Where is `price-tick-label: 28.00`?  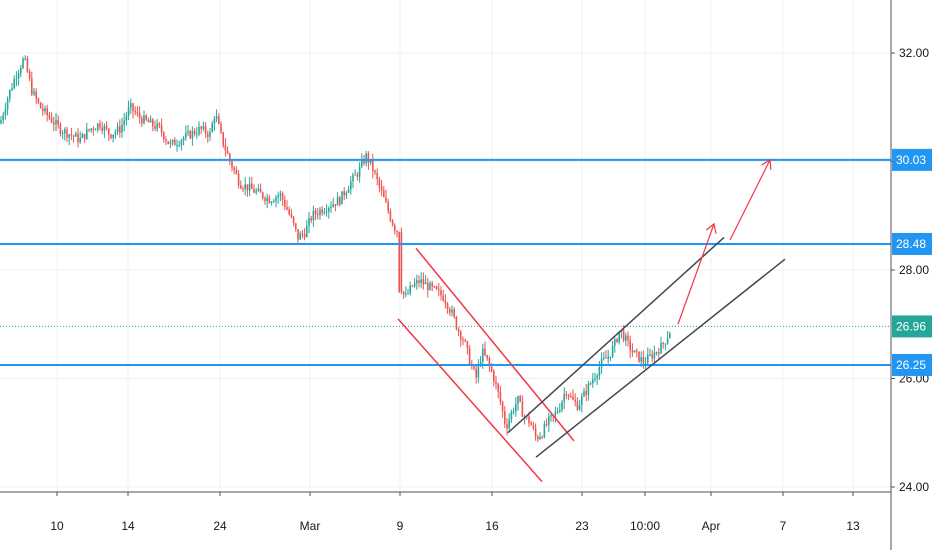 price-tick-label: 28.00 is located at coordinates (914, 270).